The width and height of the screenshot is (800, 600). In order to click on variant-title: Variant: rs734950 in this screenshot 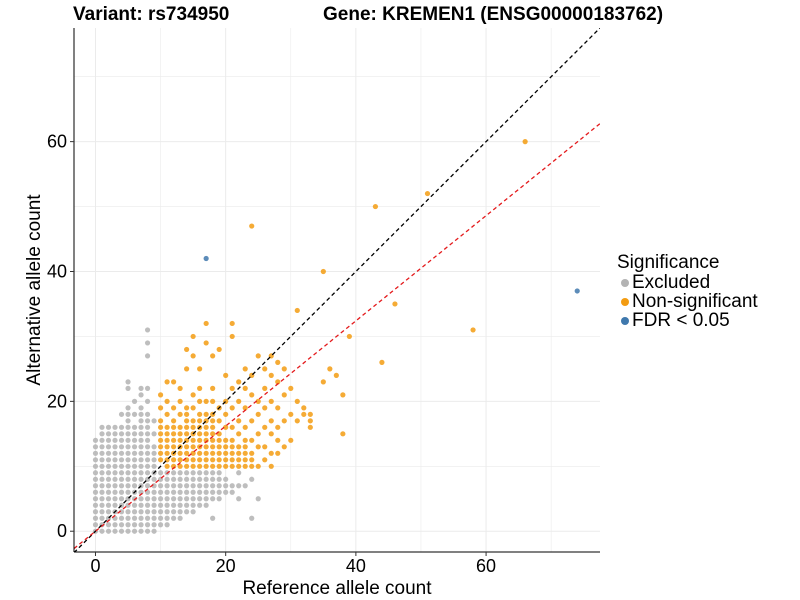, I will do `click(151, 14)`.